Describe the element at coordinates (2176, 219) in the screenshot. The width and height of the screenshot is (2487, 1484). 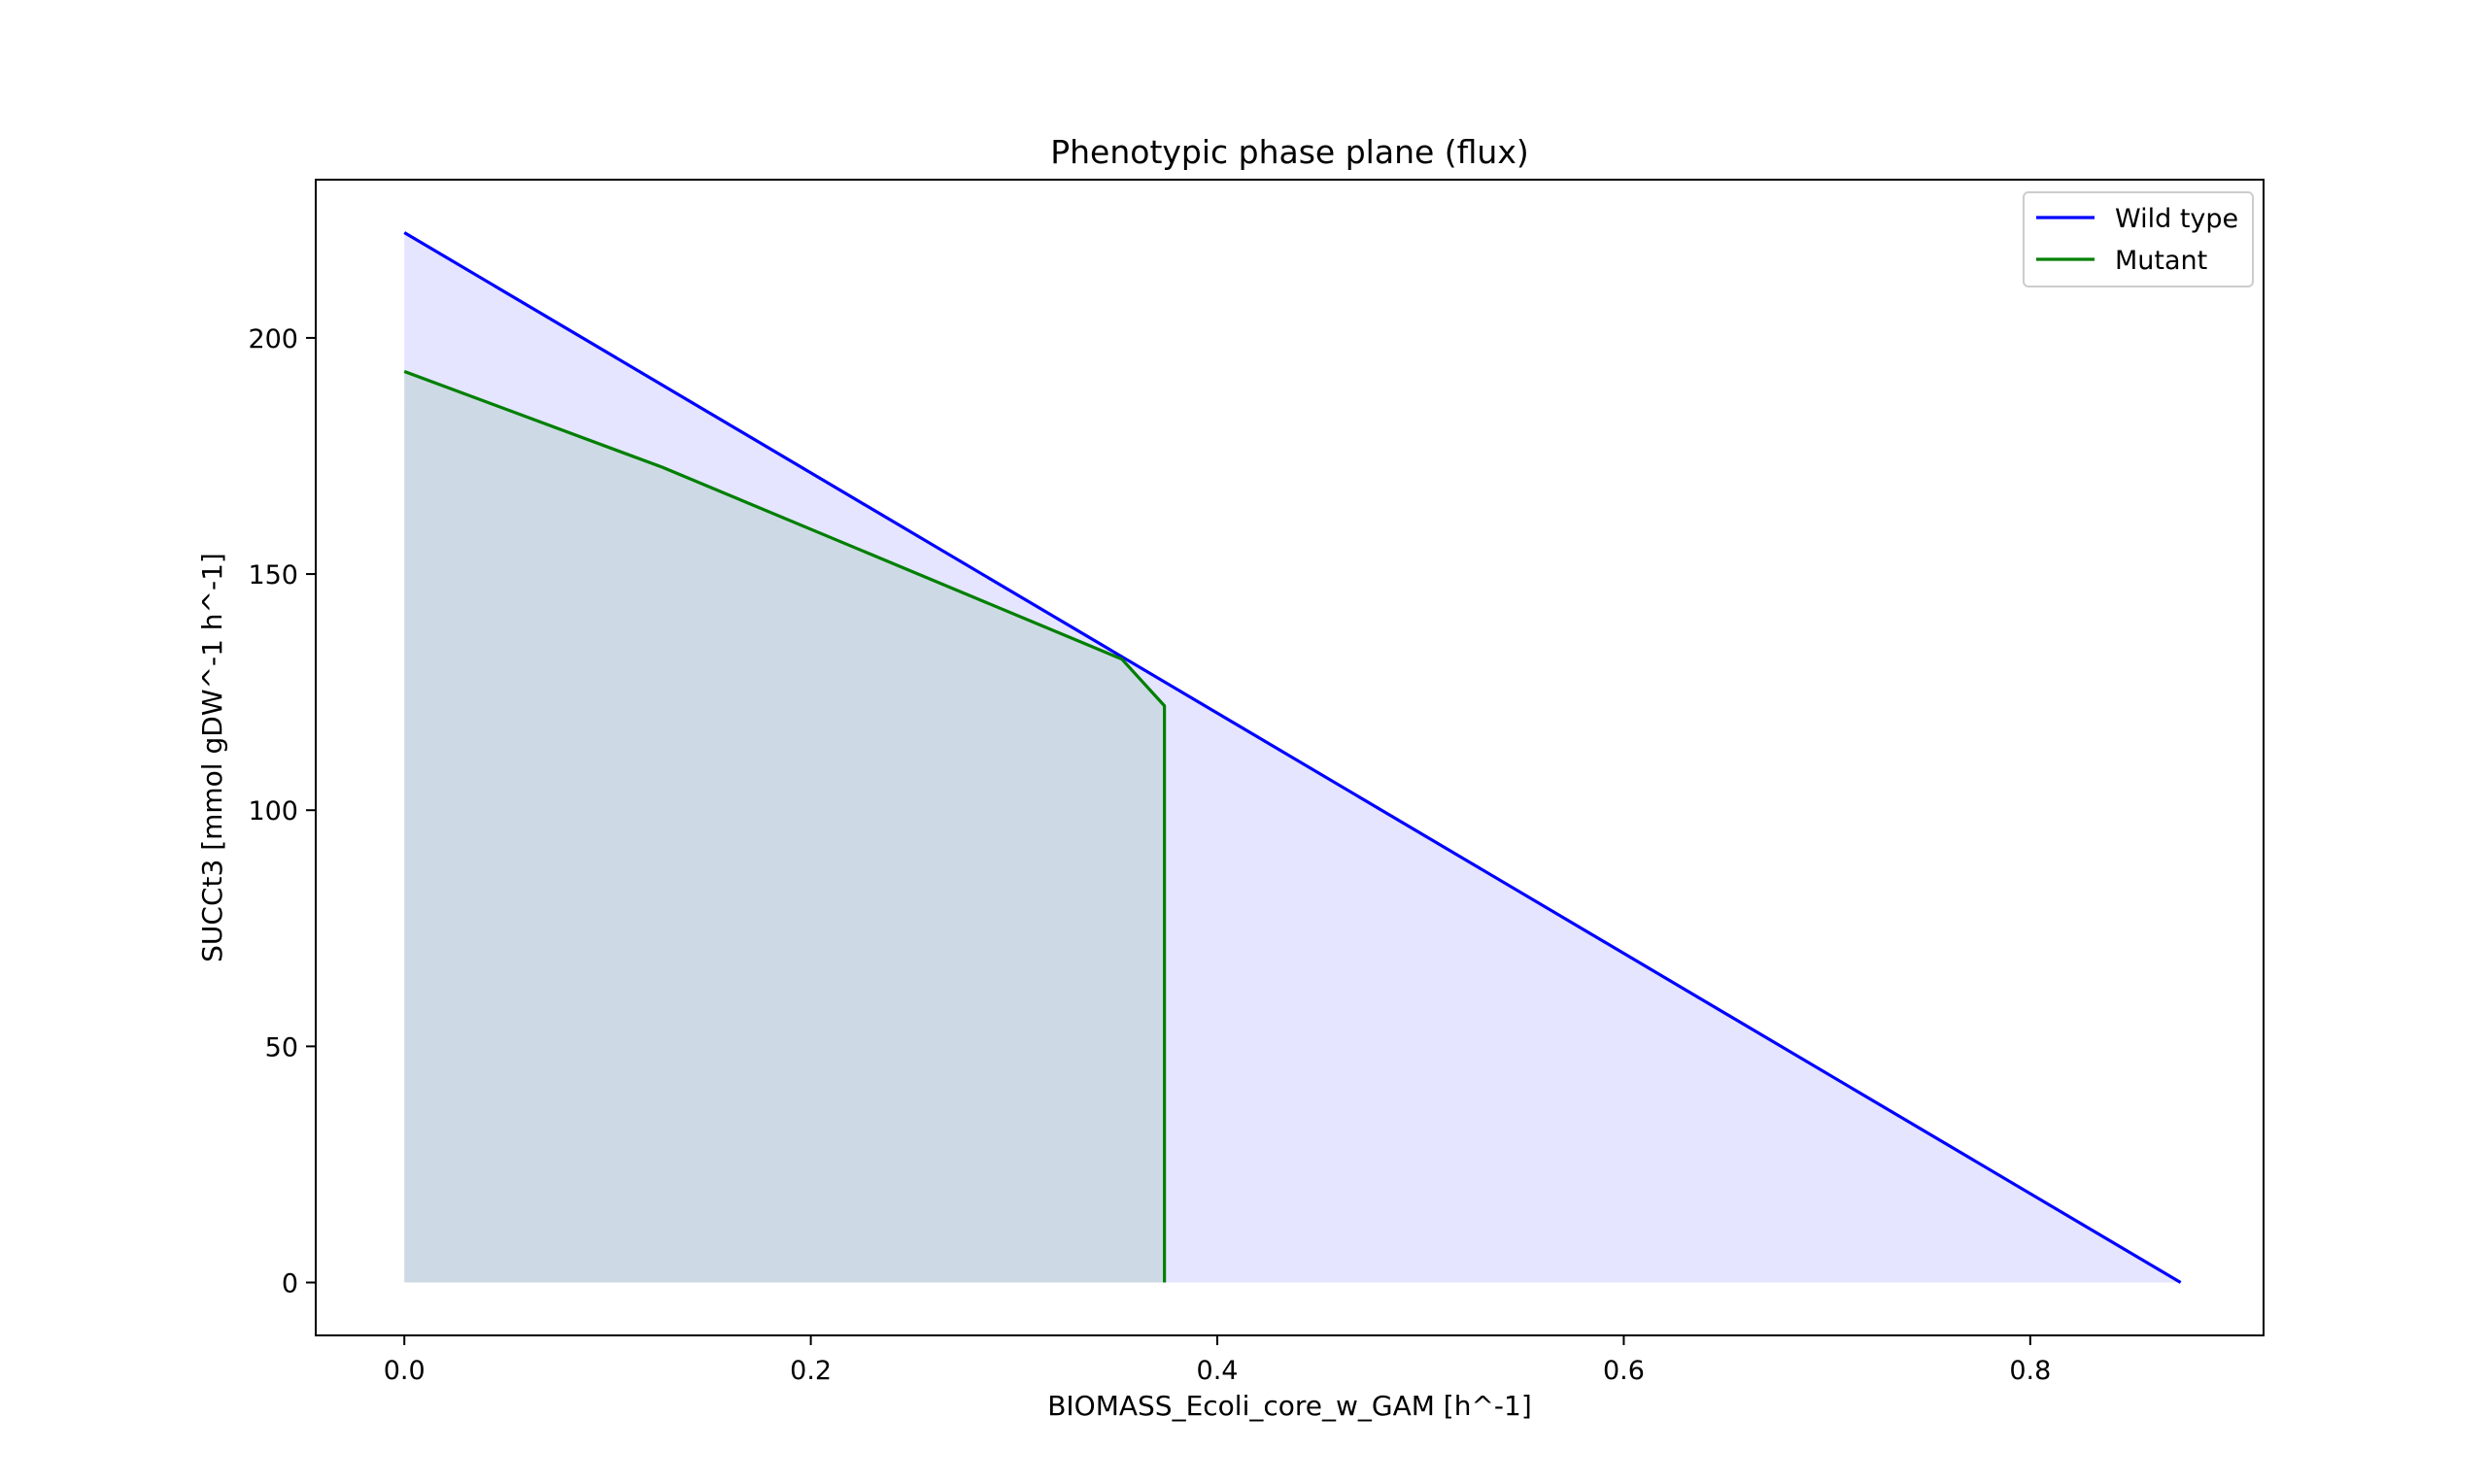
I see `legend-entry-label: Wild type` at that location.